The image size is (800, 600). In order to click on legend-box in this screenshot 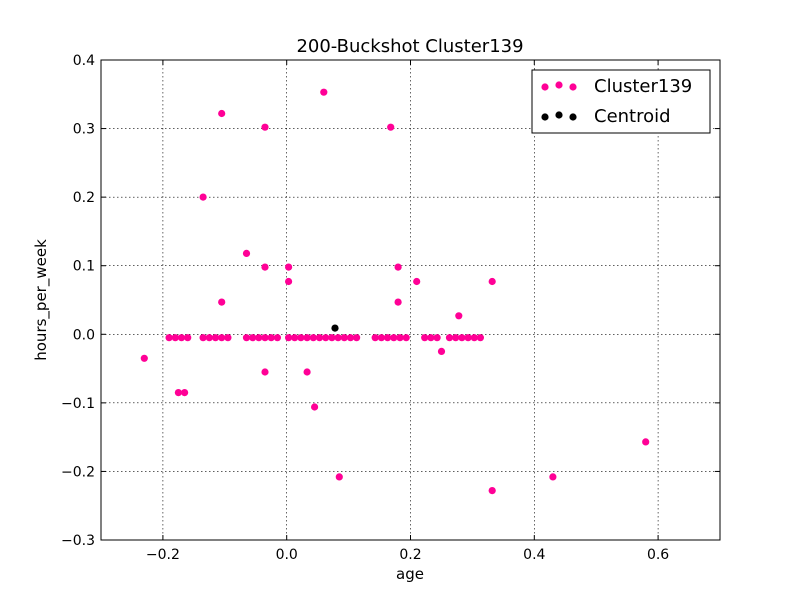, I will do `click(621, 101)`.